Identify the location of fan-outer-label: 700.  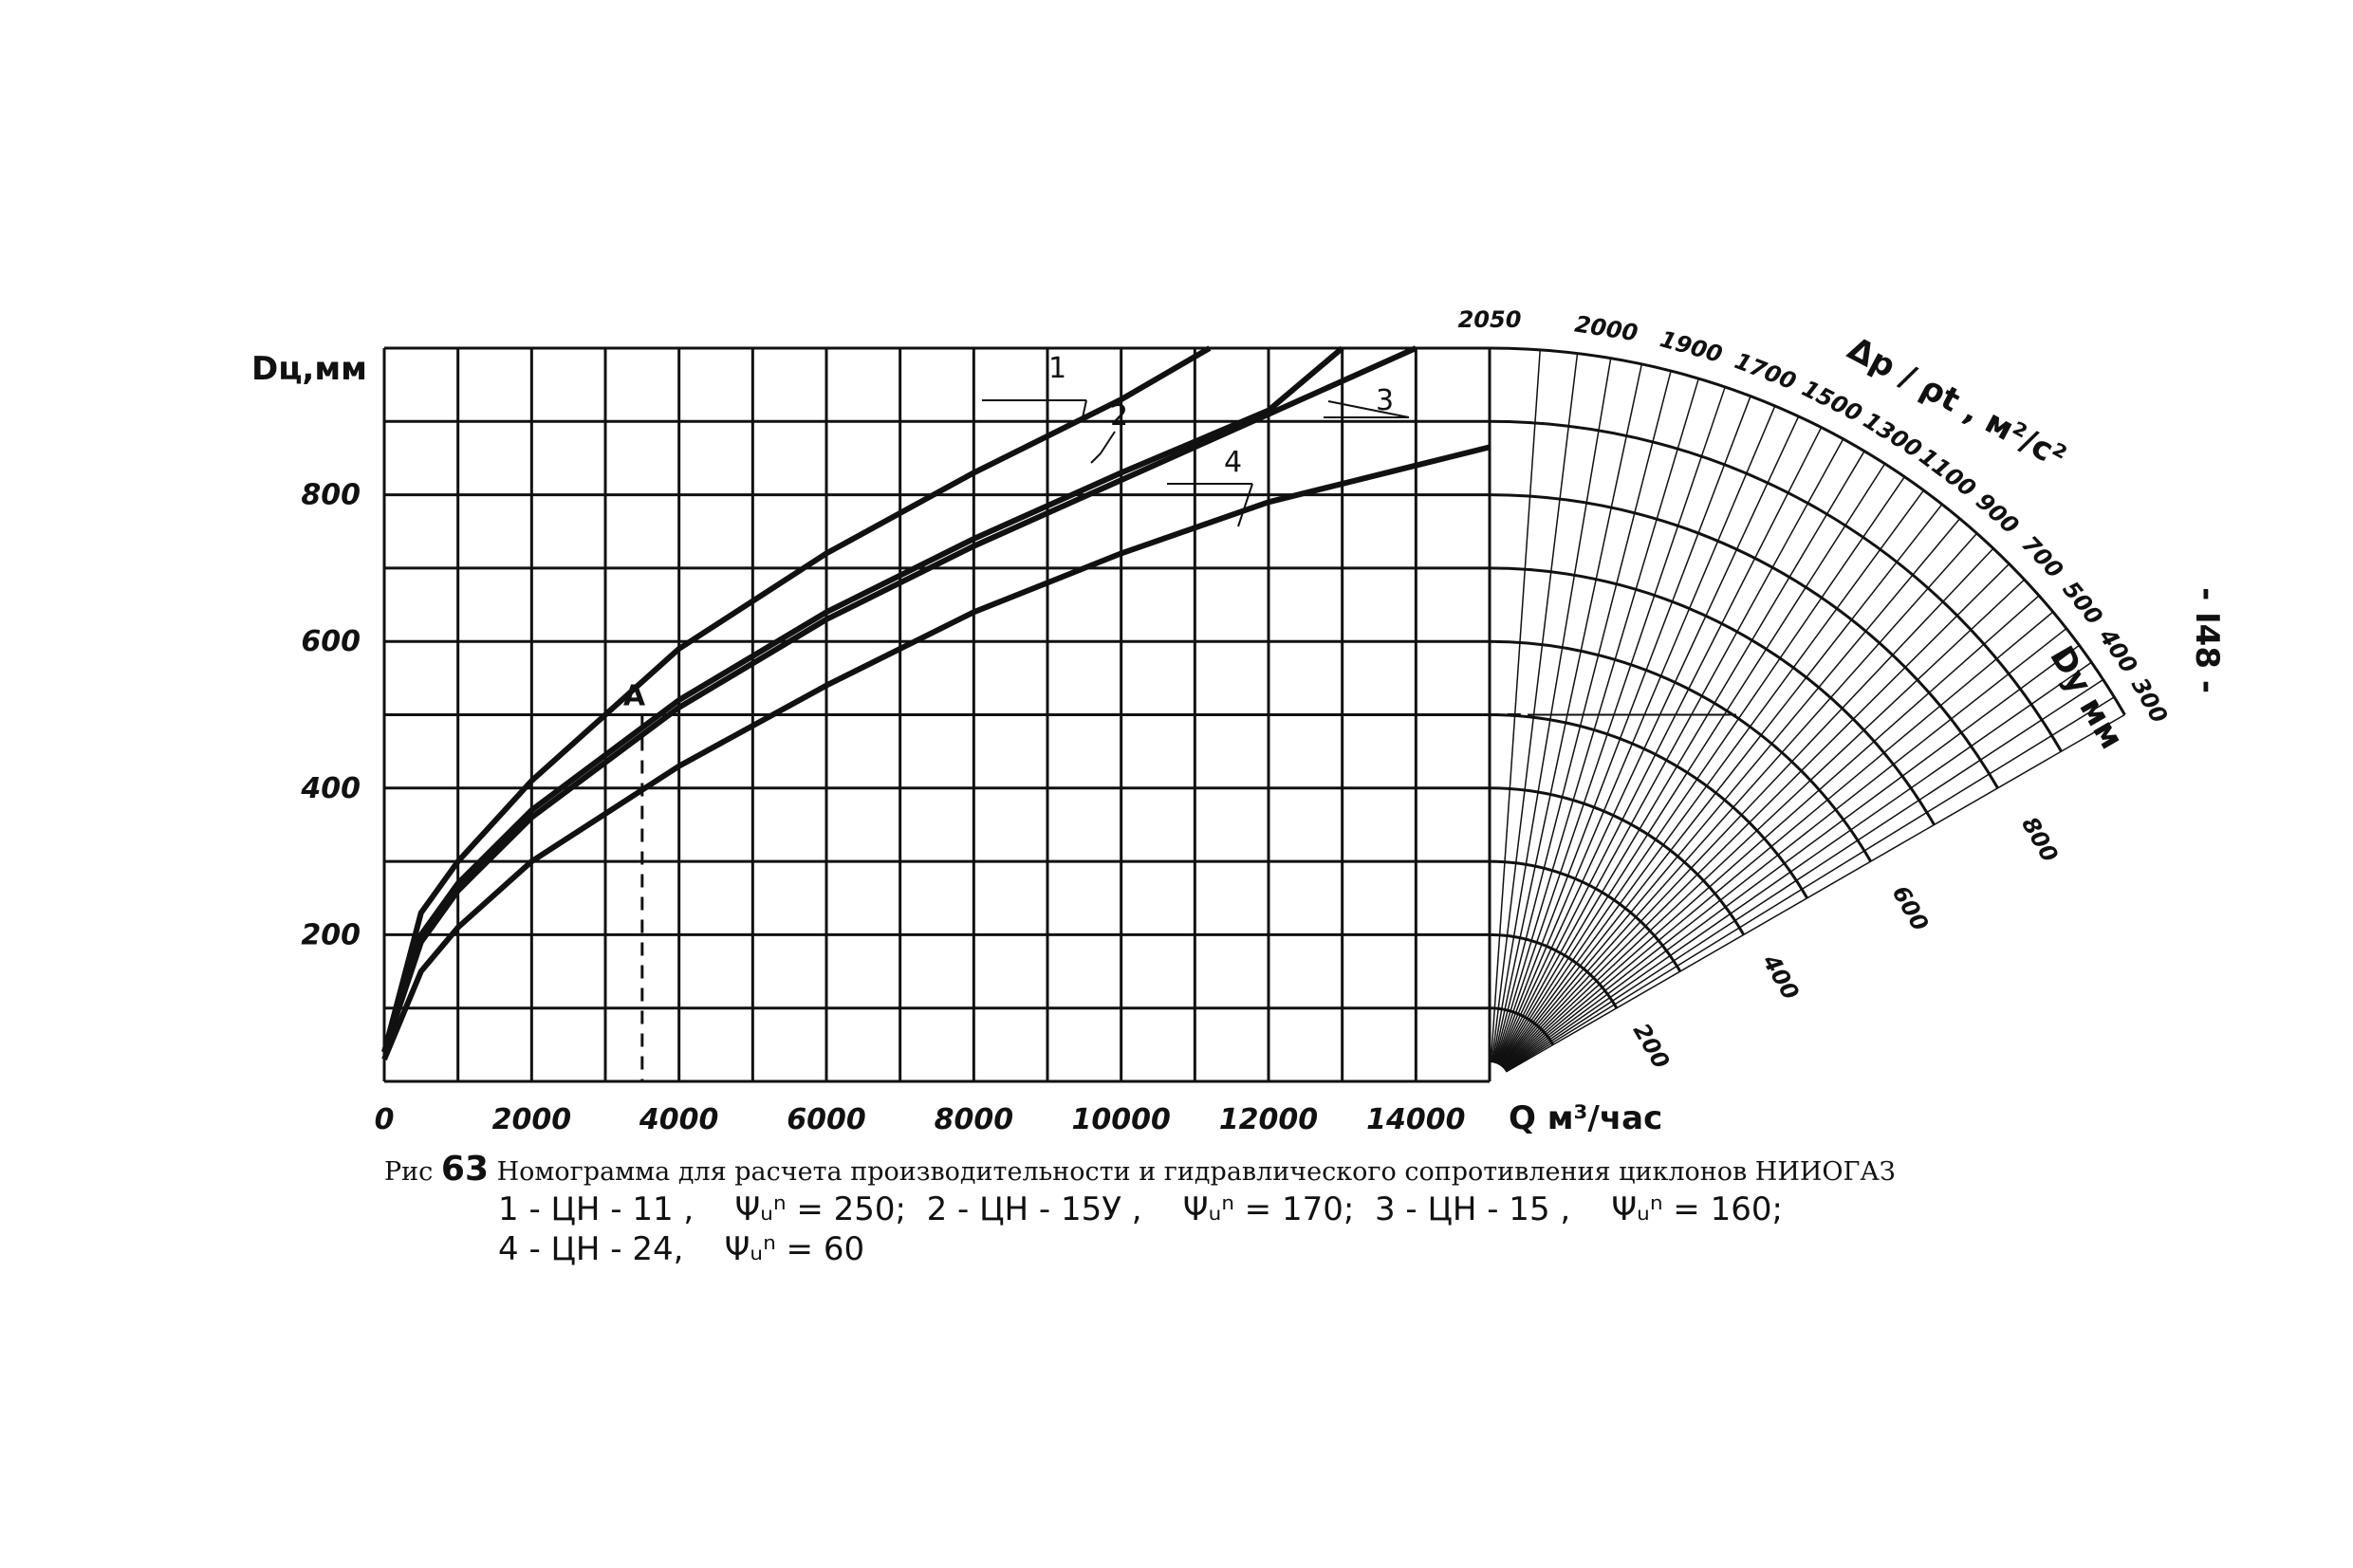
(2042, 558).